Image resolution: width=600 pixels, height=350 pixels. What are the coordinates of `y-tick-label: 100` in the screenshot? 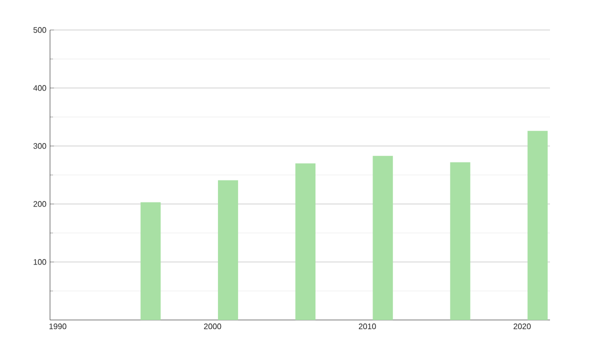 It's located at (40, 262).